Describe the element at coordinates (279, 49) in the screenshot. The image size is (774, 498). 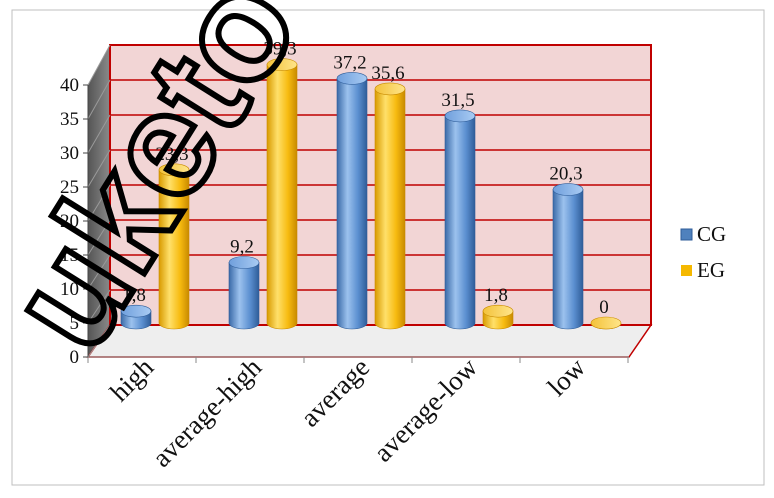
I see `data-label: 39,3` at that location.